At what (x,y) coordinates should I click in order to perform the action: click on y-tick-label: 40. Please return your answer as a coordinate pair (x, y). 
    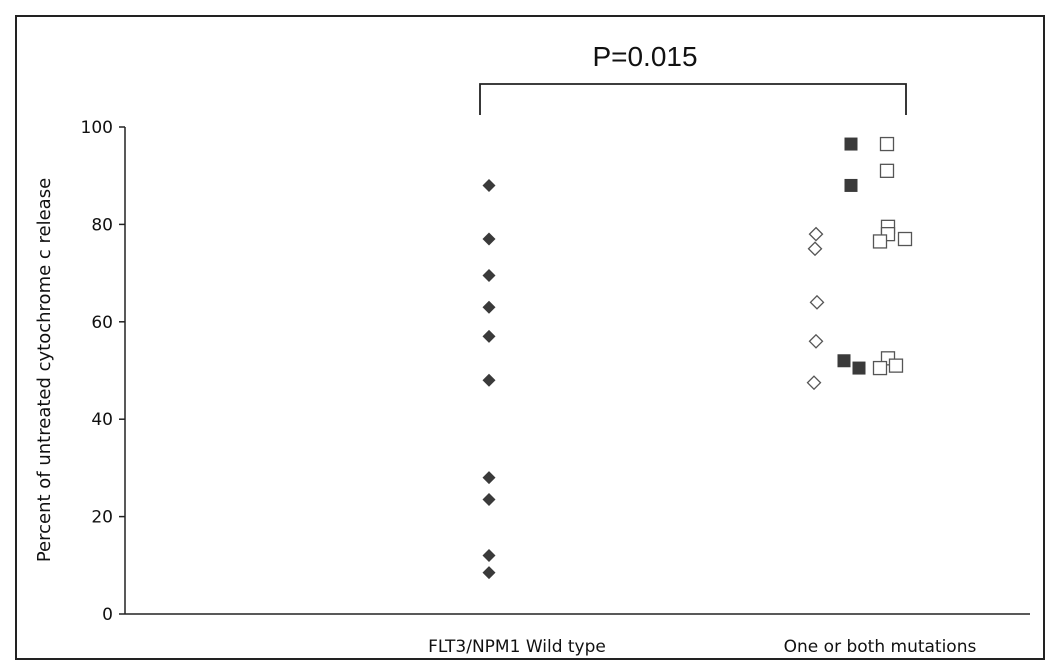
    Looking at the image, I should click on (102, 420).